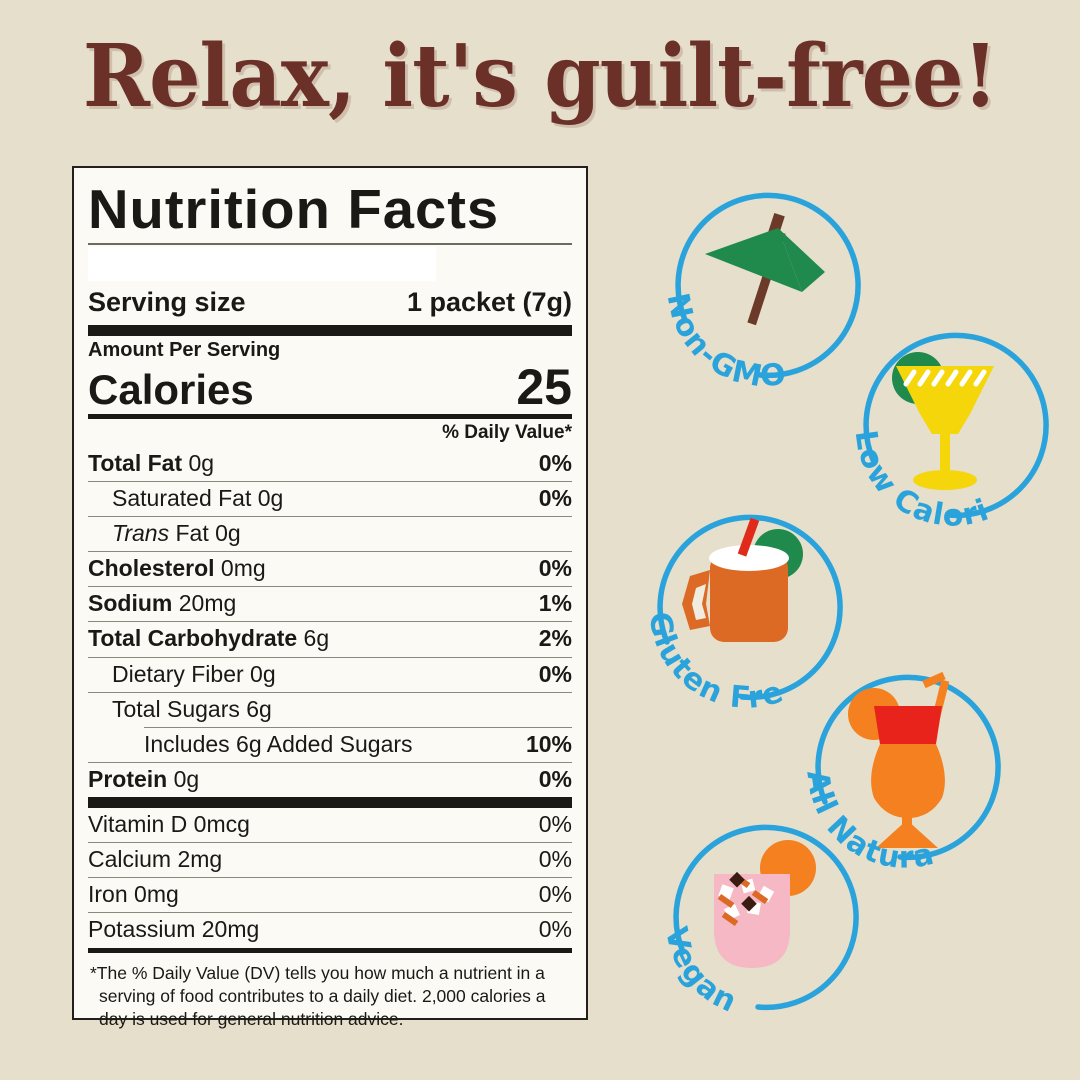 Image resolution: width=1080 pixels, height=1080 pixels. Describe the element at coordinates (144, 778) in the screenshot. I see `nutrient-name: Protein 0g` at that location.